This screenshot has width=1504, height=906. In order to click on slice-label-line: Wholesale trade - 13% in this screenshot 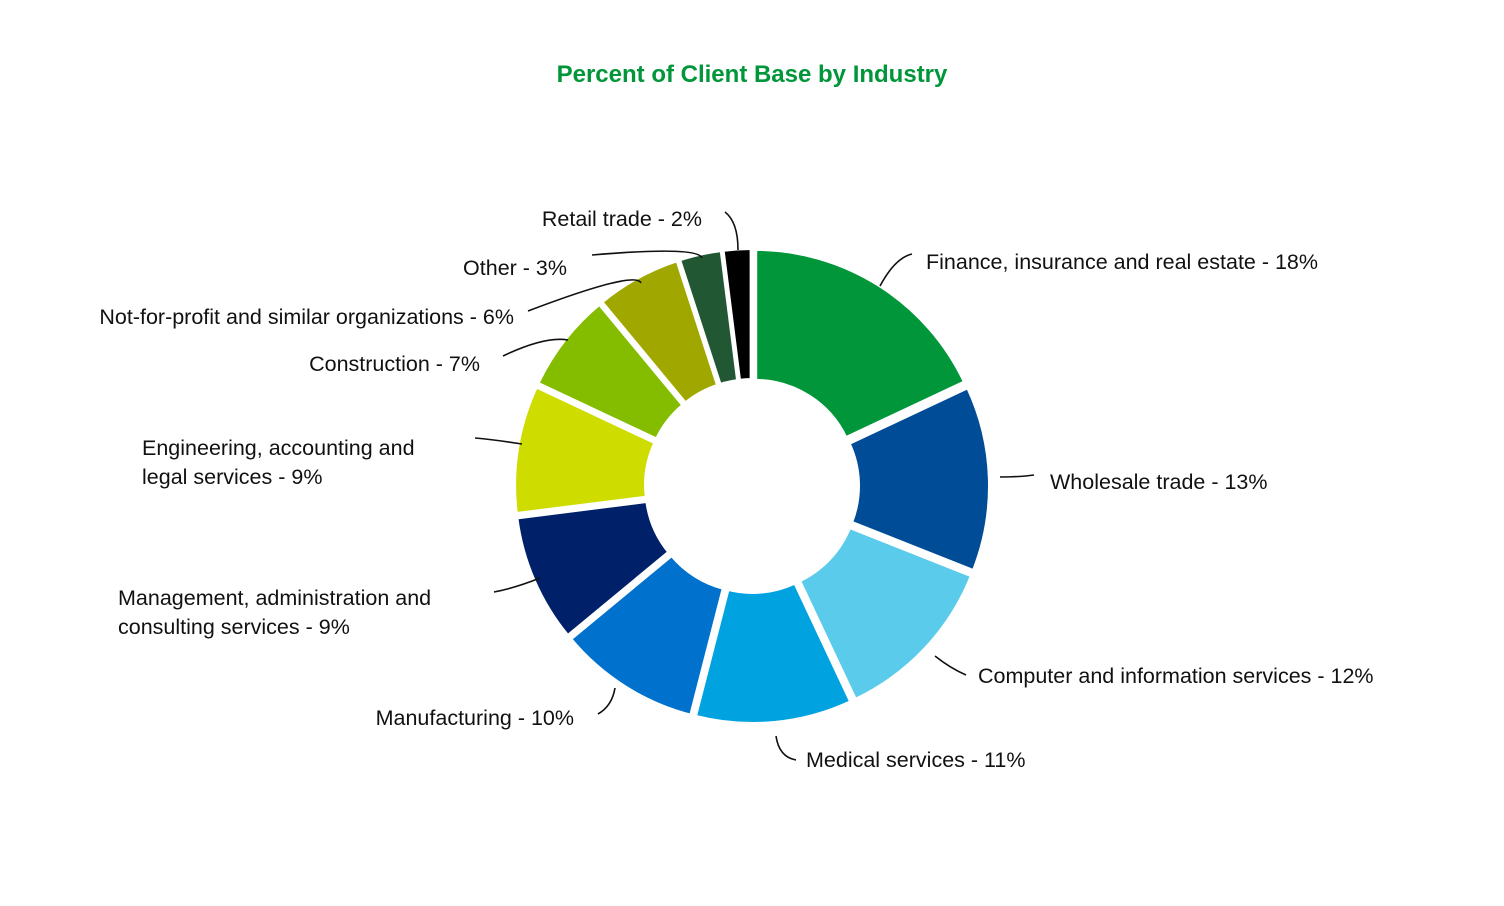, I will do `click(1159, 482)`.